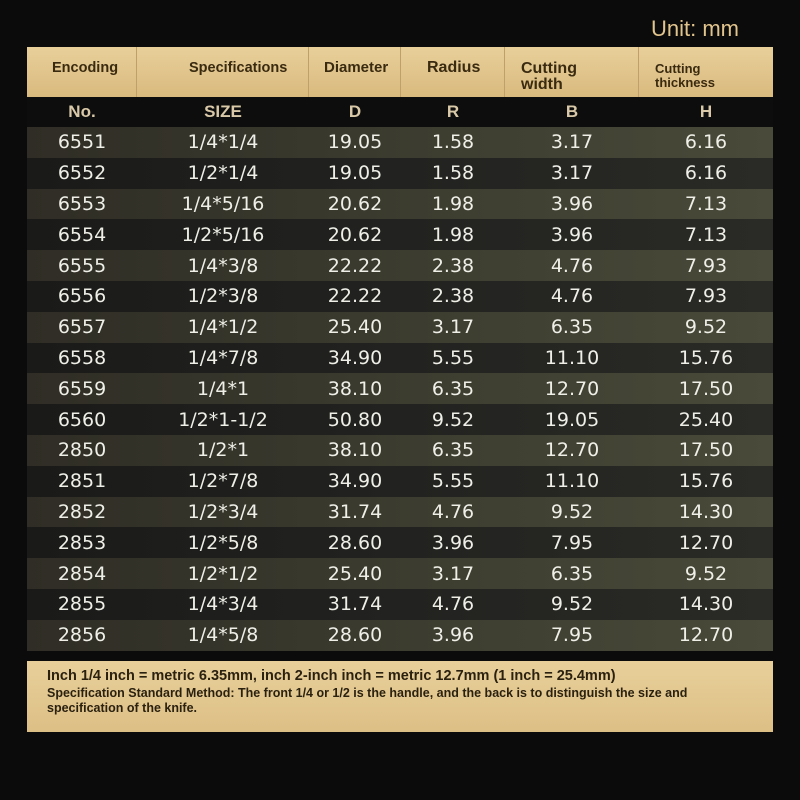 This screenshot has height=800, width=800. Describe the element at coordinates (400, 450) in the screenshot. I see `table-row: 2850 1/2*1 38.10 6.35 12.70 17.50` at that location.